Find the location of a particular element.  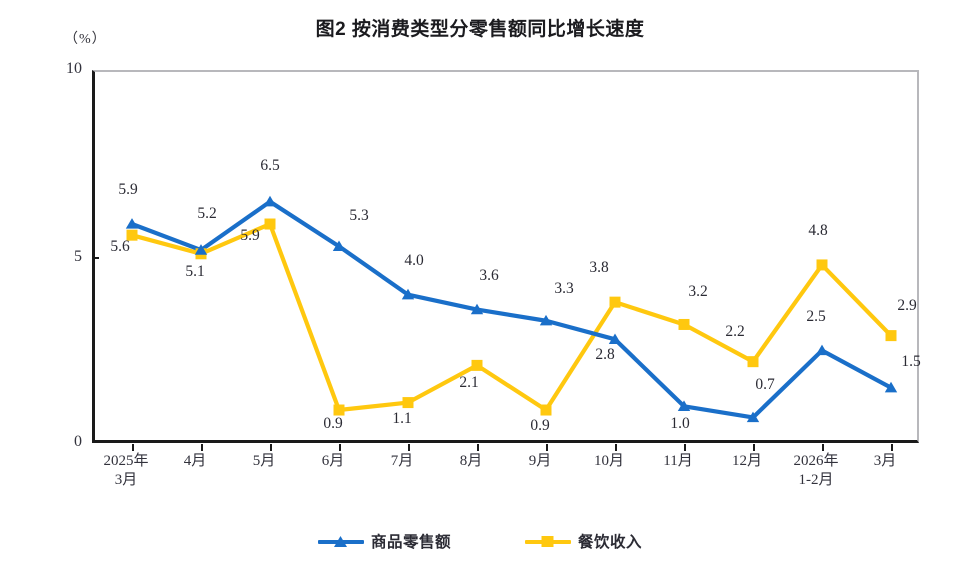

point-value-label-goods: 2.5 is located at coordinates (816, 316).